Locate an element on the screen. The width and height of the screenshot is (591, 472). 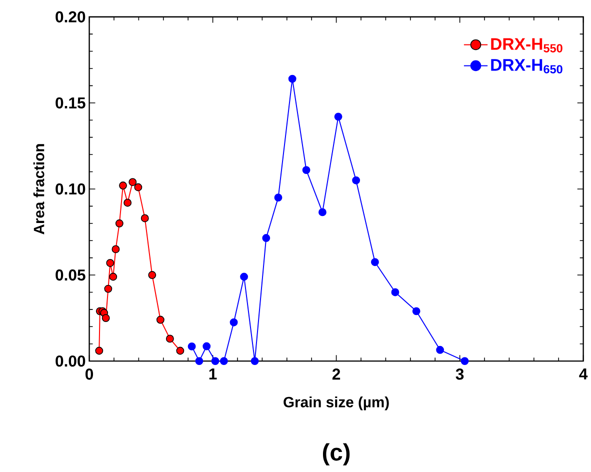
legend-label: DRX-H$_{650}$ is located at coordinates (526, 66).